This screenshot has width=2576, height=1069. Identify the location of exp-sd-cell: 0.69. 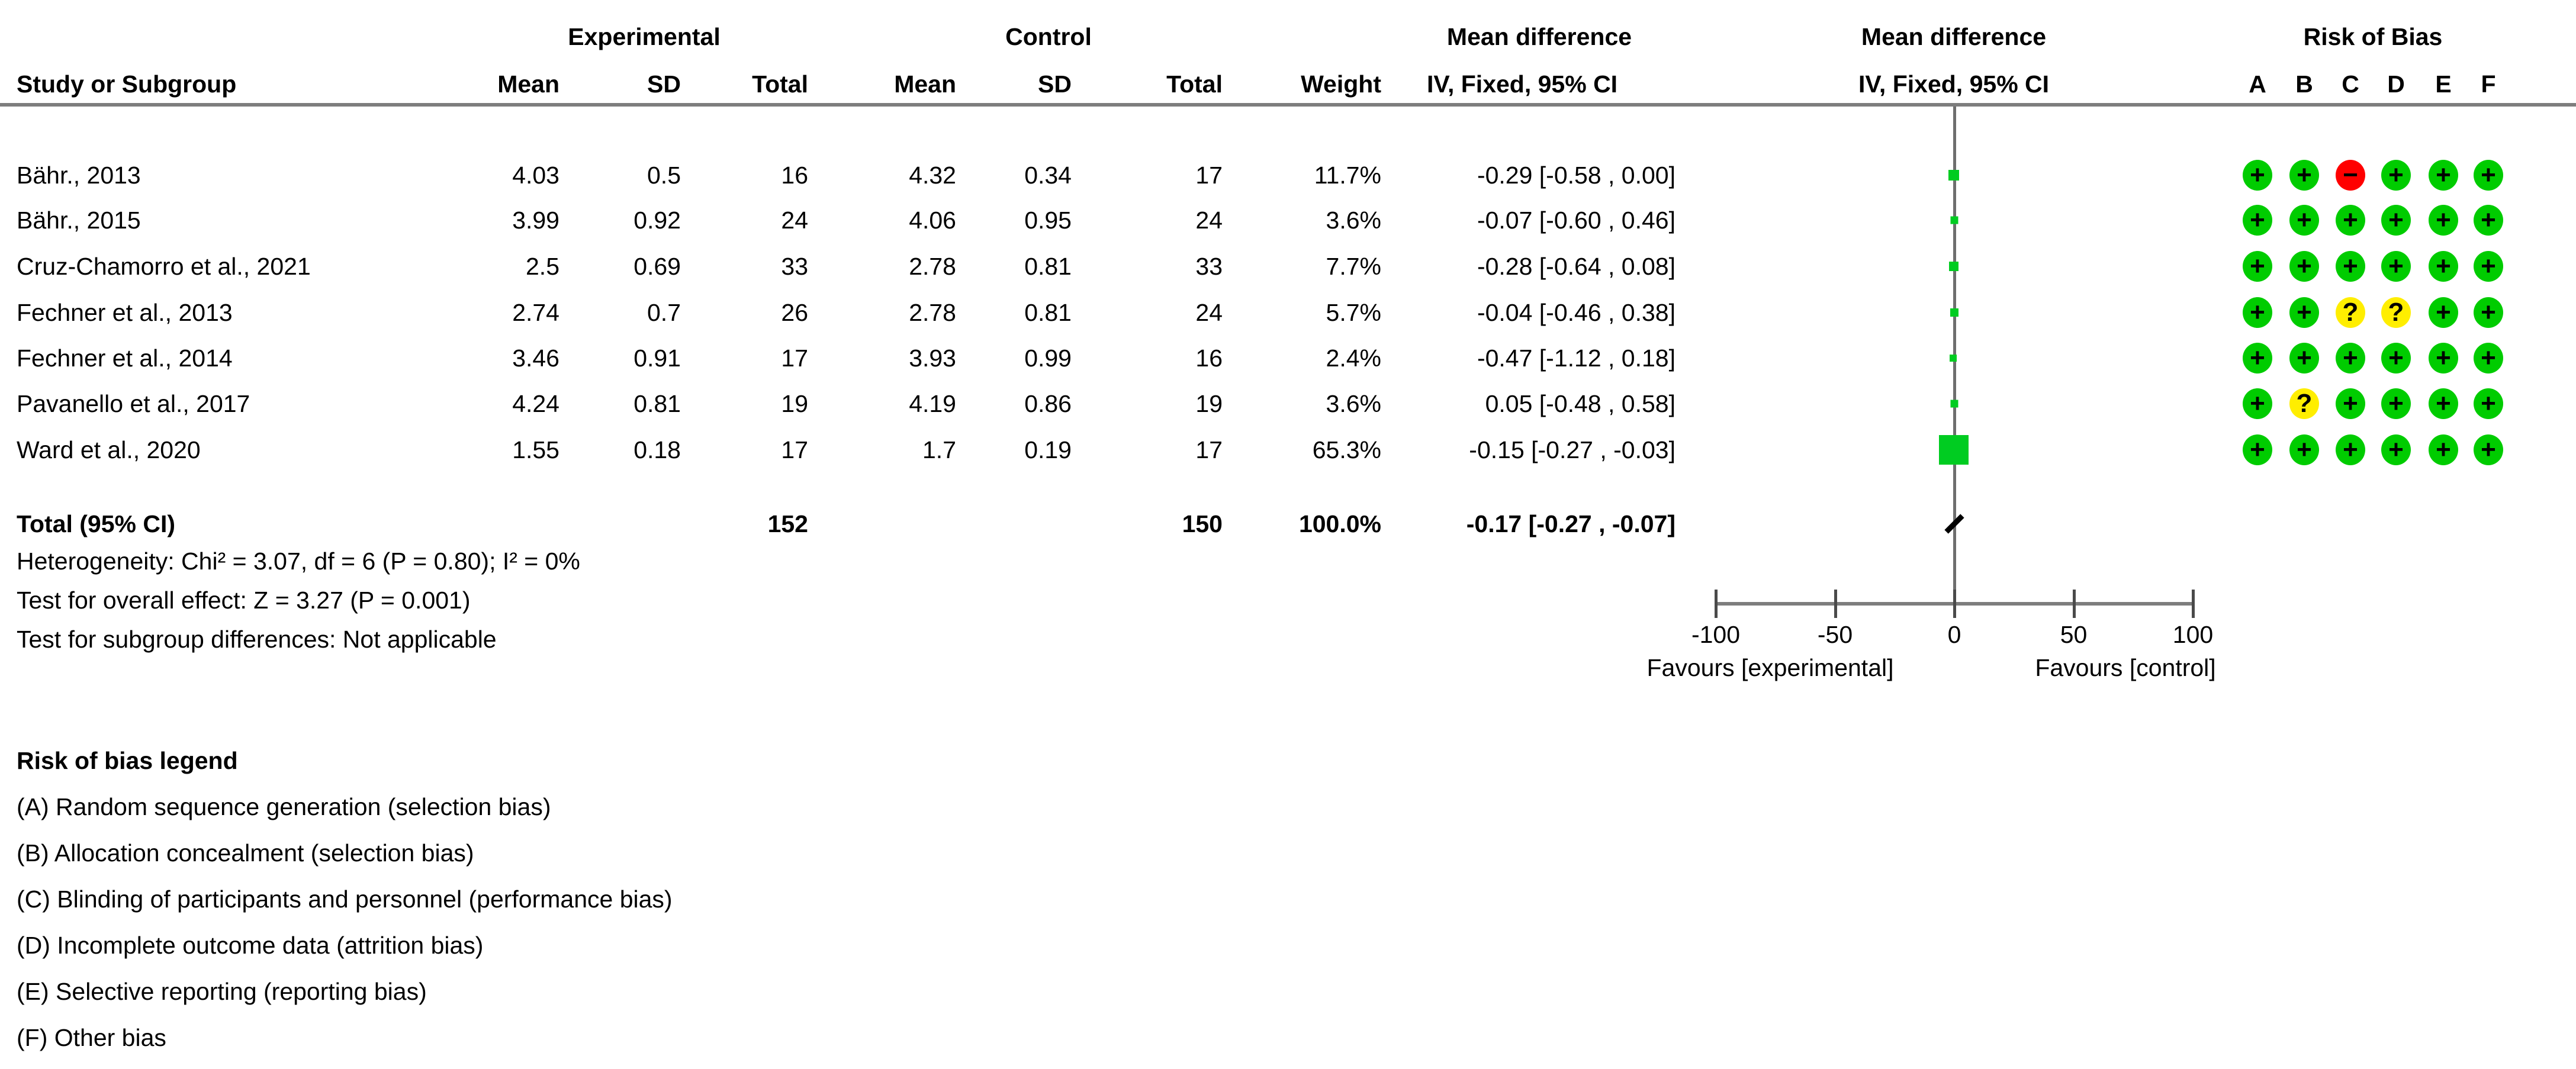
(657, 266).